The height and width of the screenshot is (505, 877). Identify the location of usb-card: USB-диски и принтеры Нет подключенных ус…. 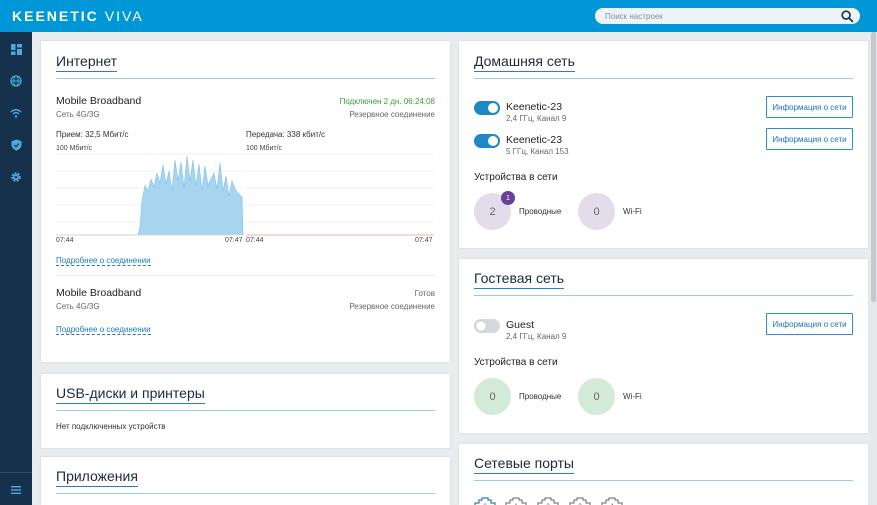
(245, 411).